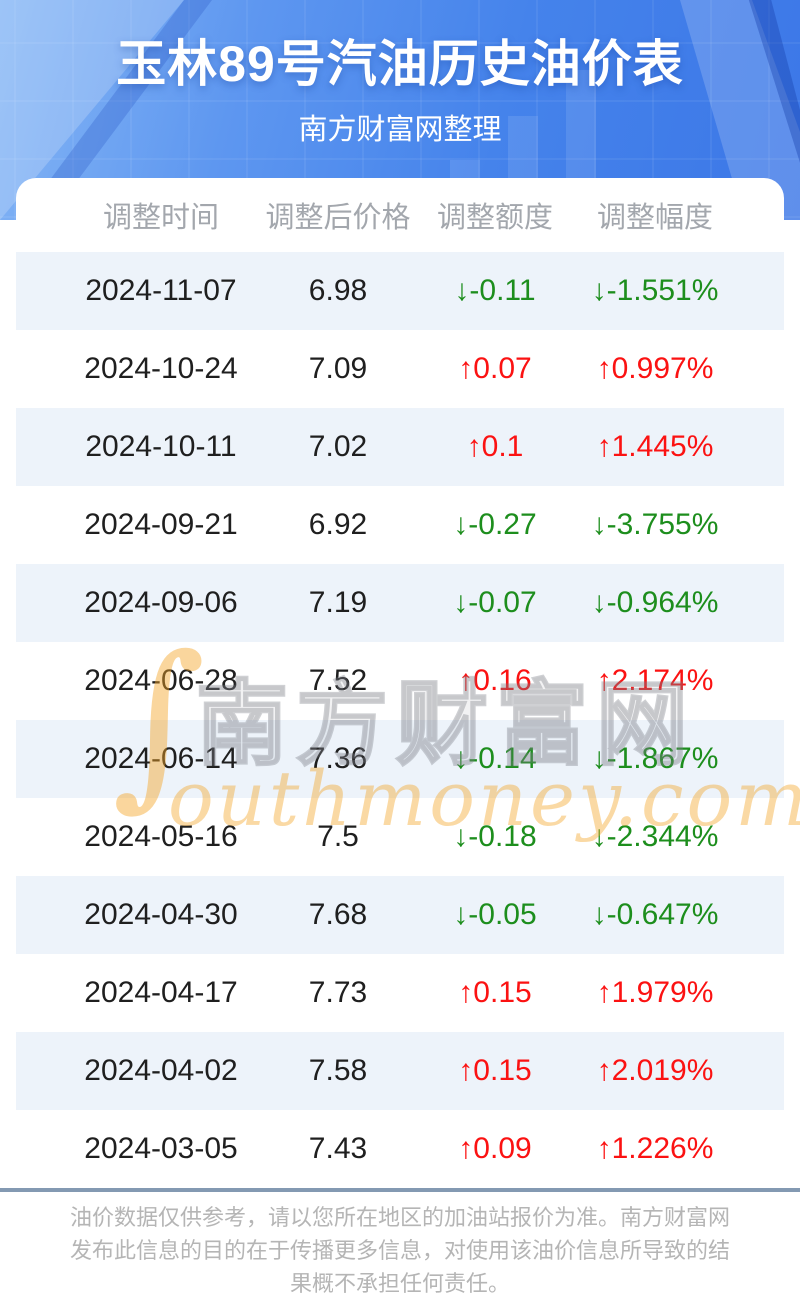 This screenshot has height=1300, width=800. What do you see at coordinates (160, 218) in the screenshot?
I see `column-header-adjust-time: 调整时间` at bounding box center [160, 218].